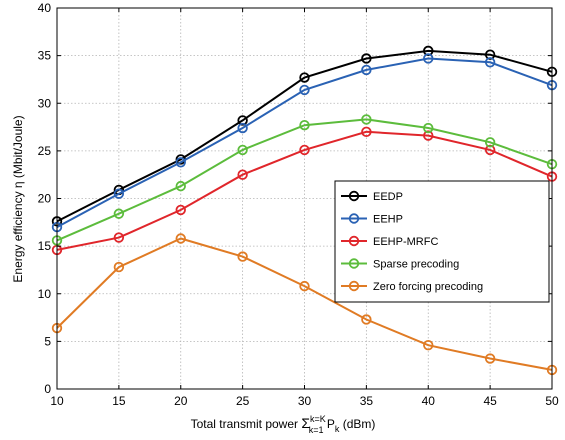  Describe the element at coordinates (305, 401) in the screenshot. I see `x-tick-label: 30` at that location.